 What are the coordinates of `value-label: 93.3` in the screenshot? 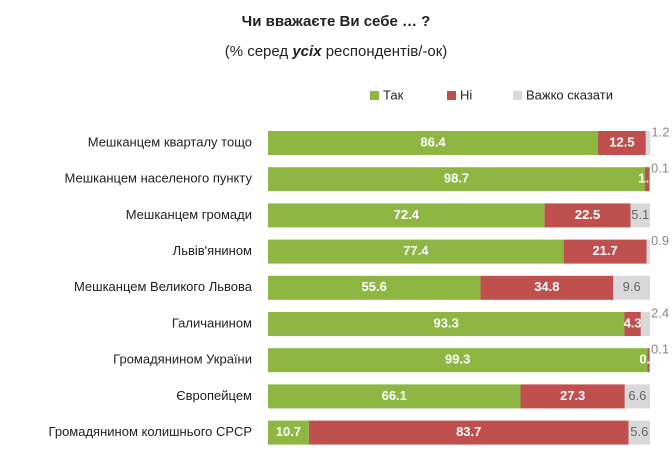 It's located at (446, 322).